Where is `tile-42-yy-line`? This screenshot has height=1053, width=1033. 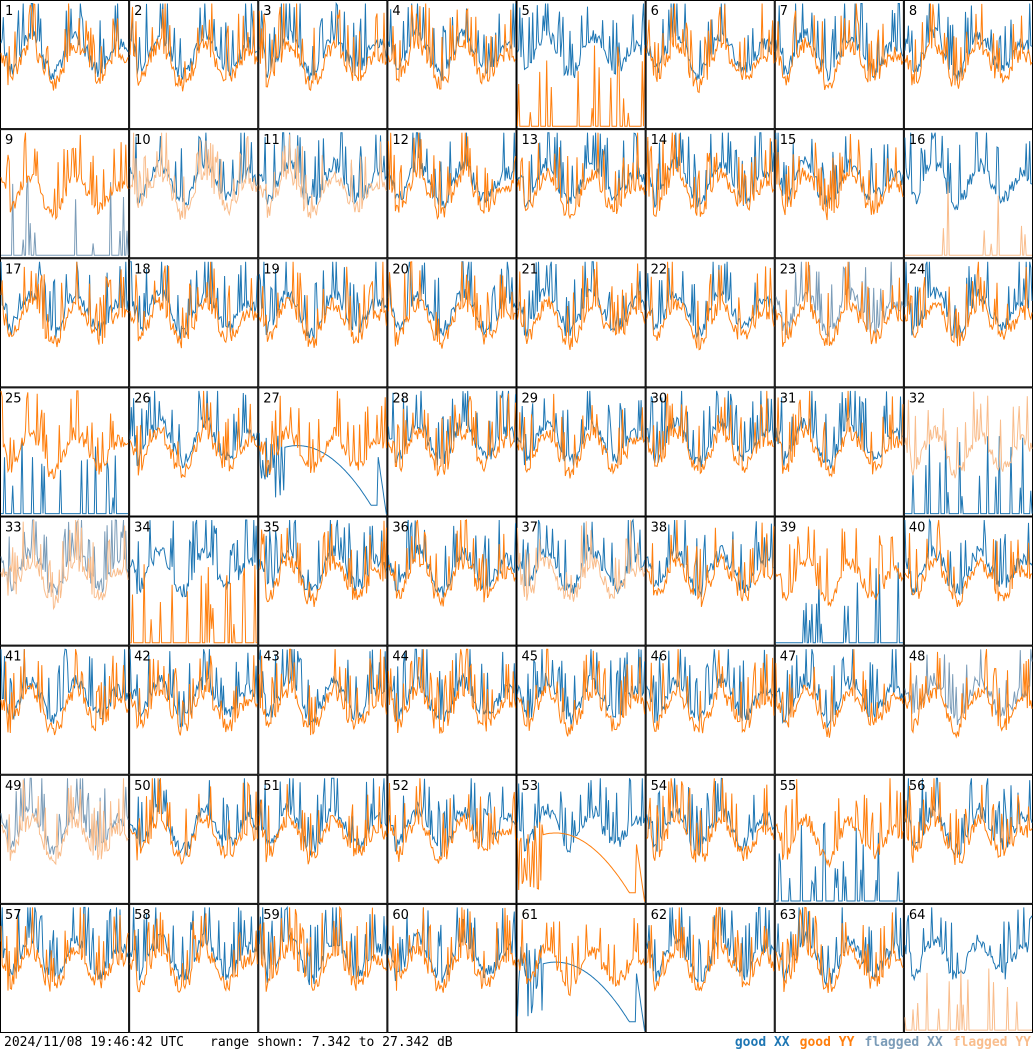
tile-42-yy-line is located at coordinates (193, 695).